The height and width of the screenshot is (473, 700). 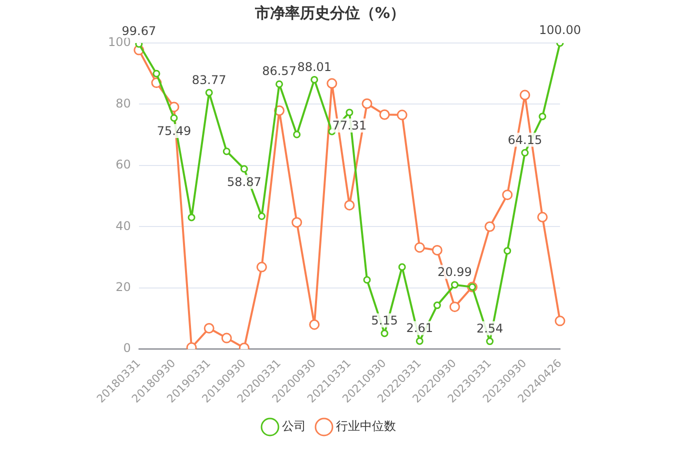 What do you see at coordinates (123, 225) in the screenshot?
I see `y-tick-label: 40` at bounding box center [123, 225].